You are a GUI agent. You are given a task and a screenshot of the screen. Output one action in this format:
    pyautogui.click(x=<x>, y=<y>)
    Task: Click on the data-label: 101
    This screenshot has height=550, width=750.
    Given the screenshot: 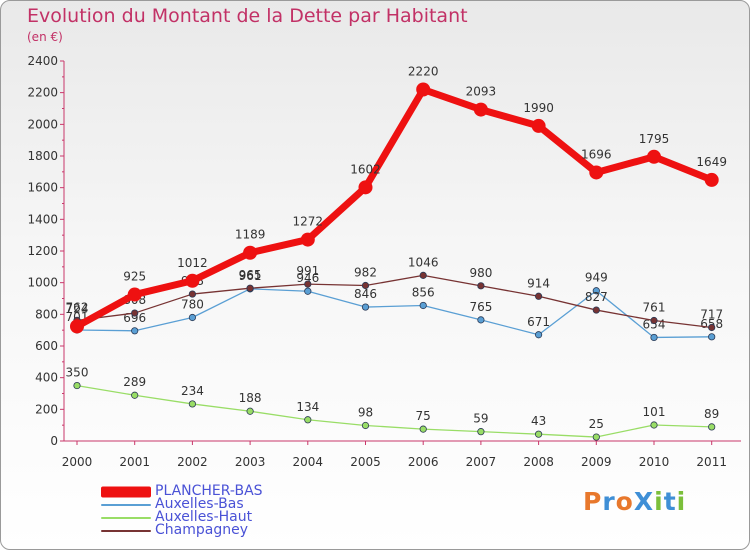 What is the action you would take?
    pyautogui.click(x=654, y=412)
    